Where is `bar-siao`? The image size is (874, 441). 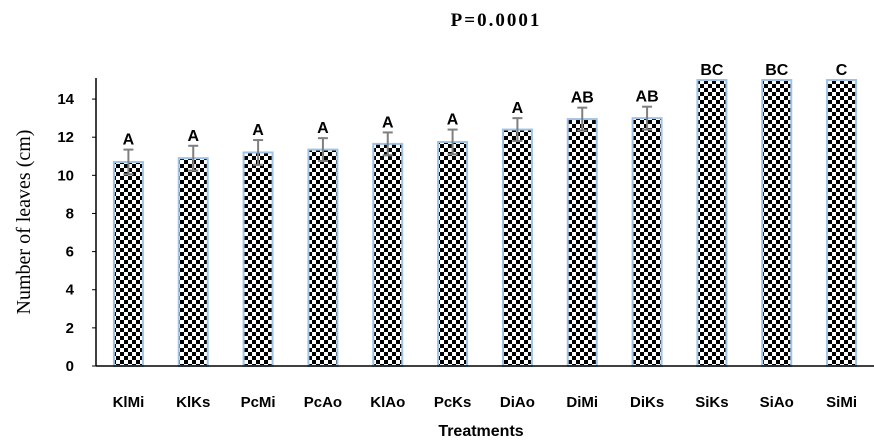 bar-siao is located at coordinates (777, 223).